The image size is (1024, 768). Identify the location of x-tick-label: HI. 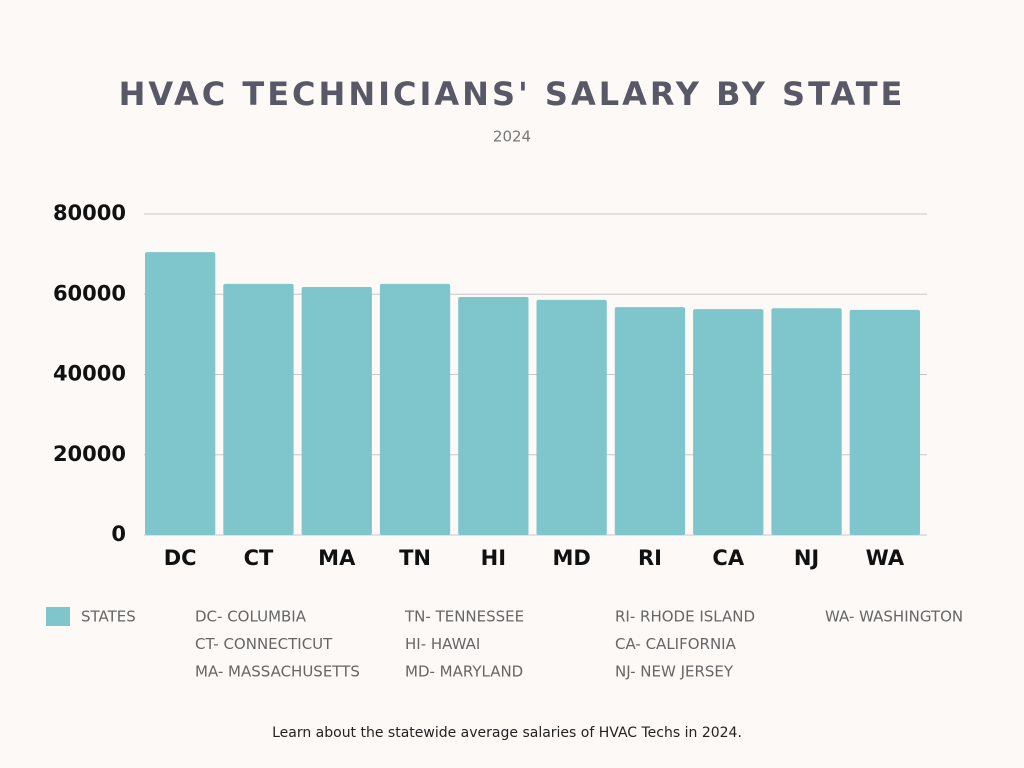
(493, 558).